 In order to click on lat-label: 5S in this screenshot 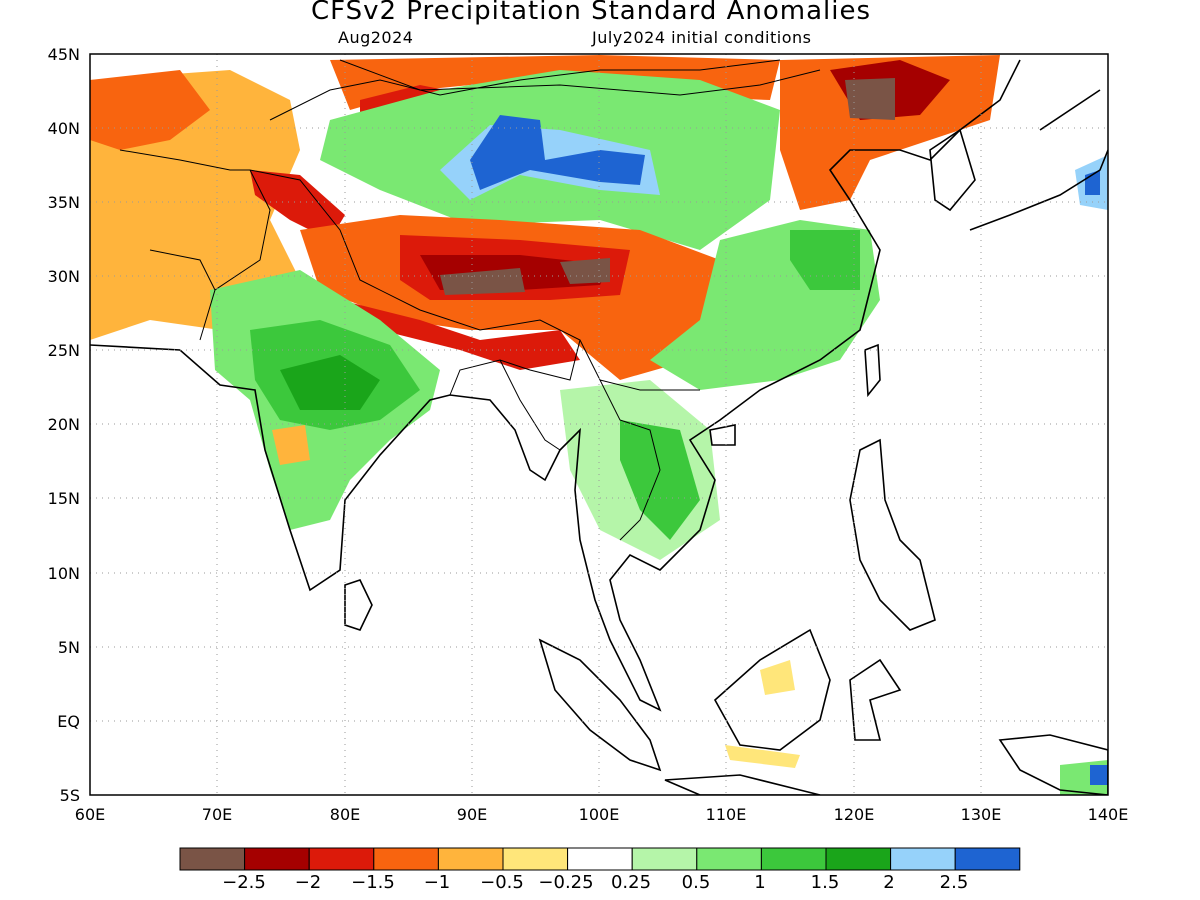, I will do `click(70, 795)`.